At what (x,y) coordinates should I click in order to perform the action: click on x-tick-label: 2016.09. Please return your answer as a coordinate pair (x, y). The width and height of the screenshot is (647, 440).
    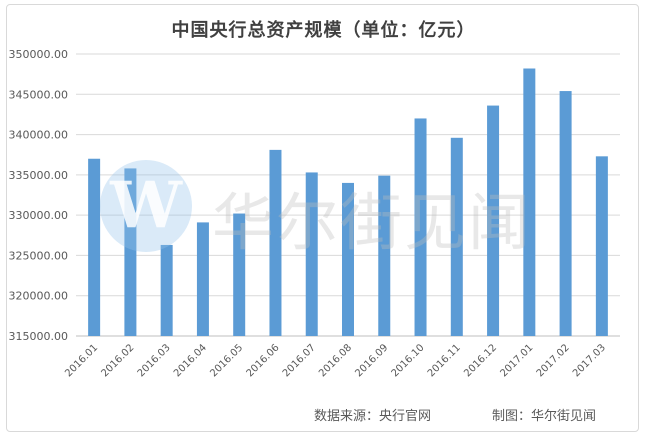
    Looking at the image, I should click on (371, 360).